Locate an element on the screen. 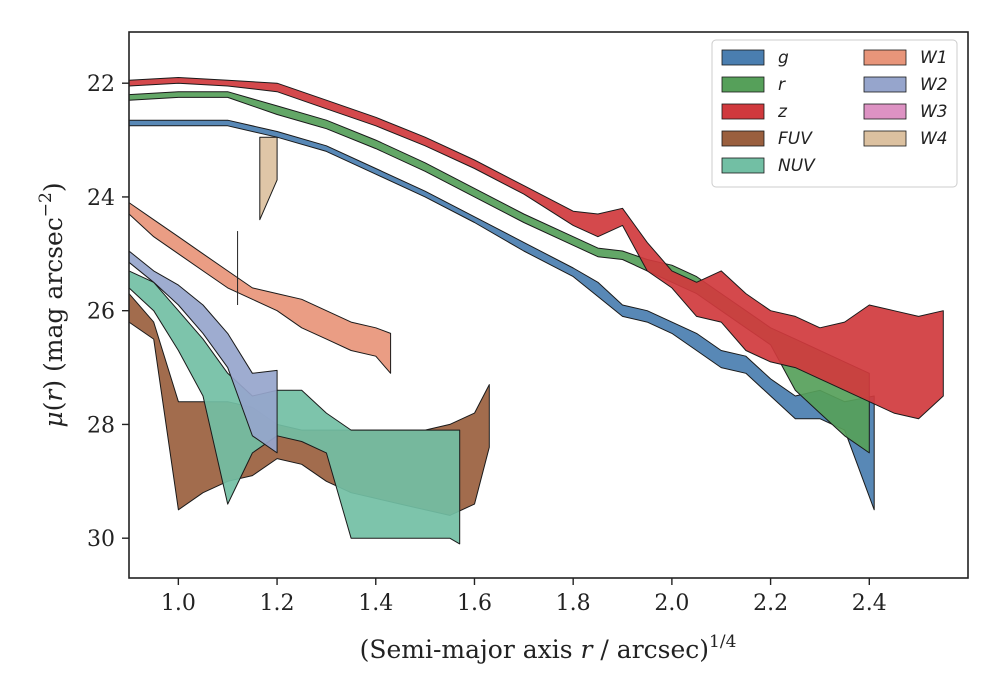 The height and width of the screenshot is (700, 1000). legend-label: W2 is located at coordinates (934, 85).